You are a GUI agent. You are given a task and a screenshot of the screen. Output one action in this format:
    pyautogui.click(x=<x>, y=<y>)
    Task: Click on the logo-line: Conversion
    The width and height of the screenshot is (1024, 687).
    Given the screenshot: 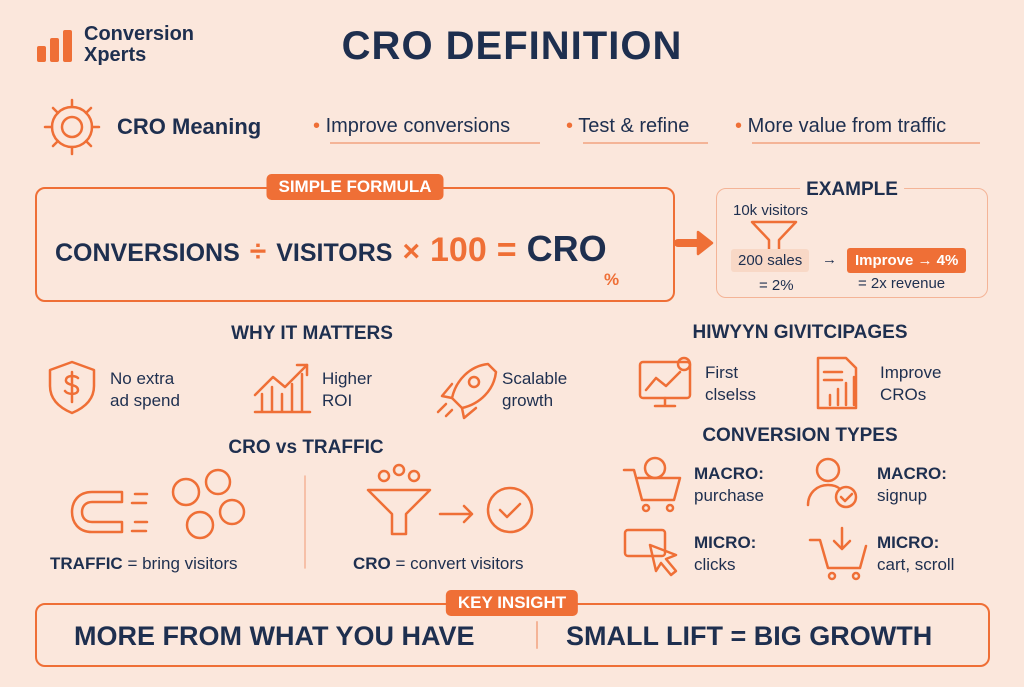 What is the action you would take?
    pyautogui.click(x=139, y=34)
    